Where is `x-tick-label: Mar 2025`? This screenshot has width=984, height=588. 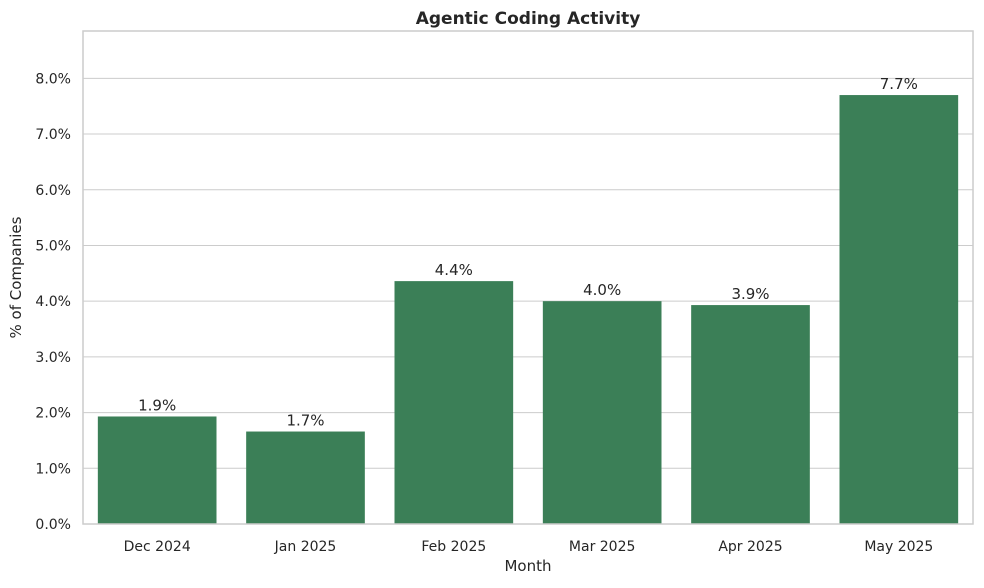 x-tick-label: Mar 2025 is located at coordinates (602, 547).